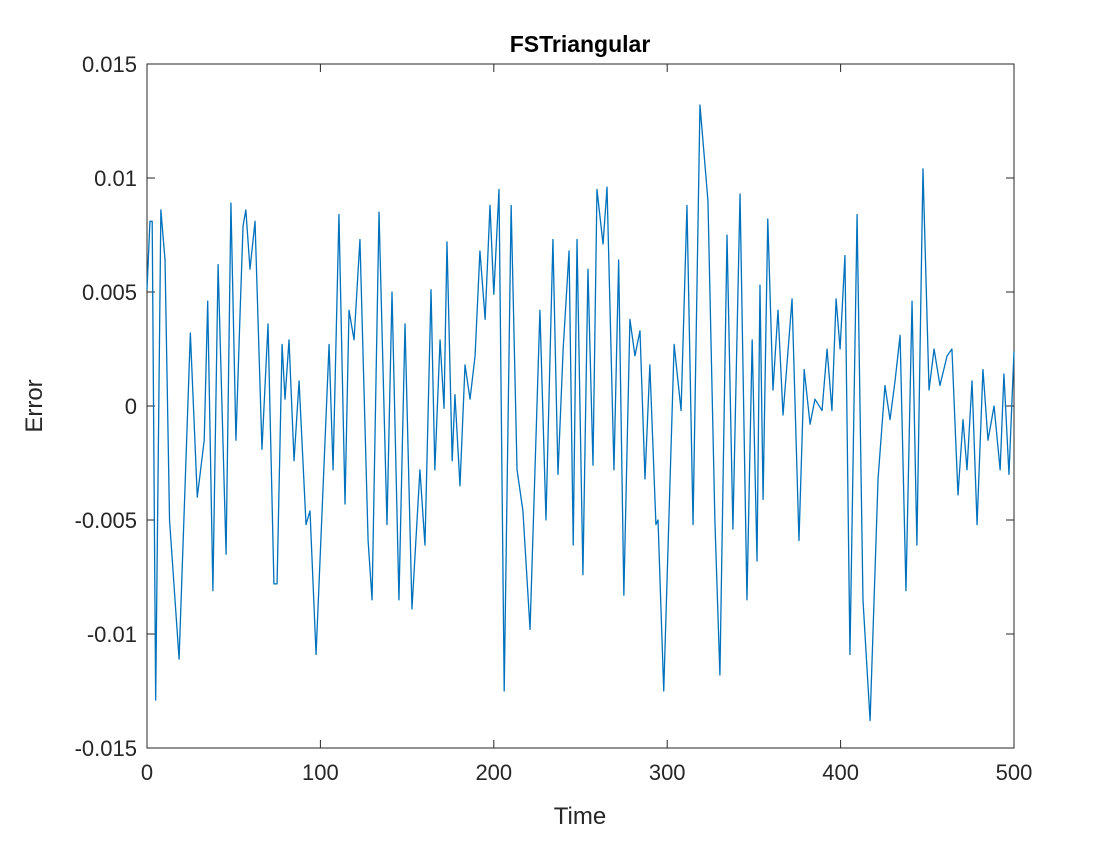 This screenshot has width=1120, height=845. Describe the element at coordinates (320, 772) in the screenshot. I see `x-tick-label: 100` at that location.